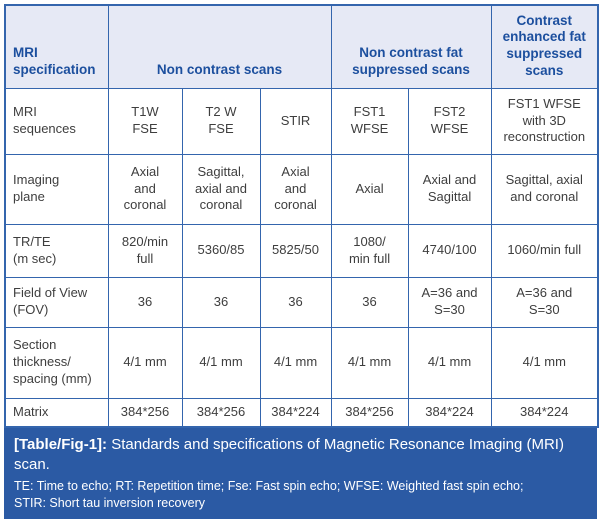 The width and height of the screenshot is (601, 519). What do you see at coordinates (295, 250) in the screenshot?
I see `table-cell: 5825/50` at bounding box center [295, 250].